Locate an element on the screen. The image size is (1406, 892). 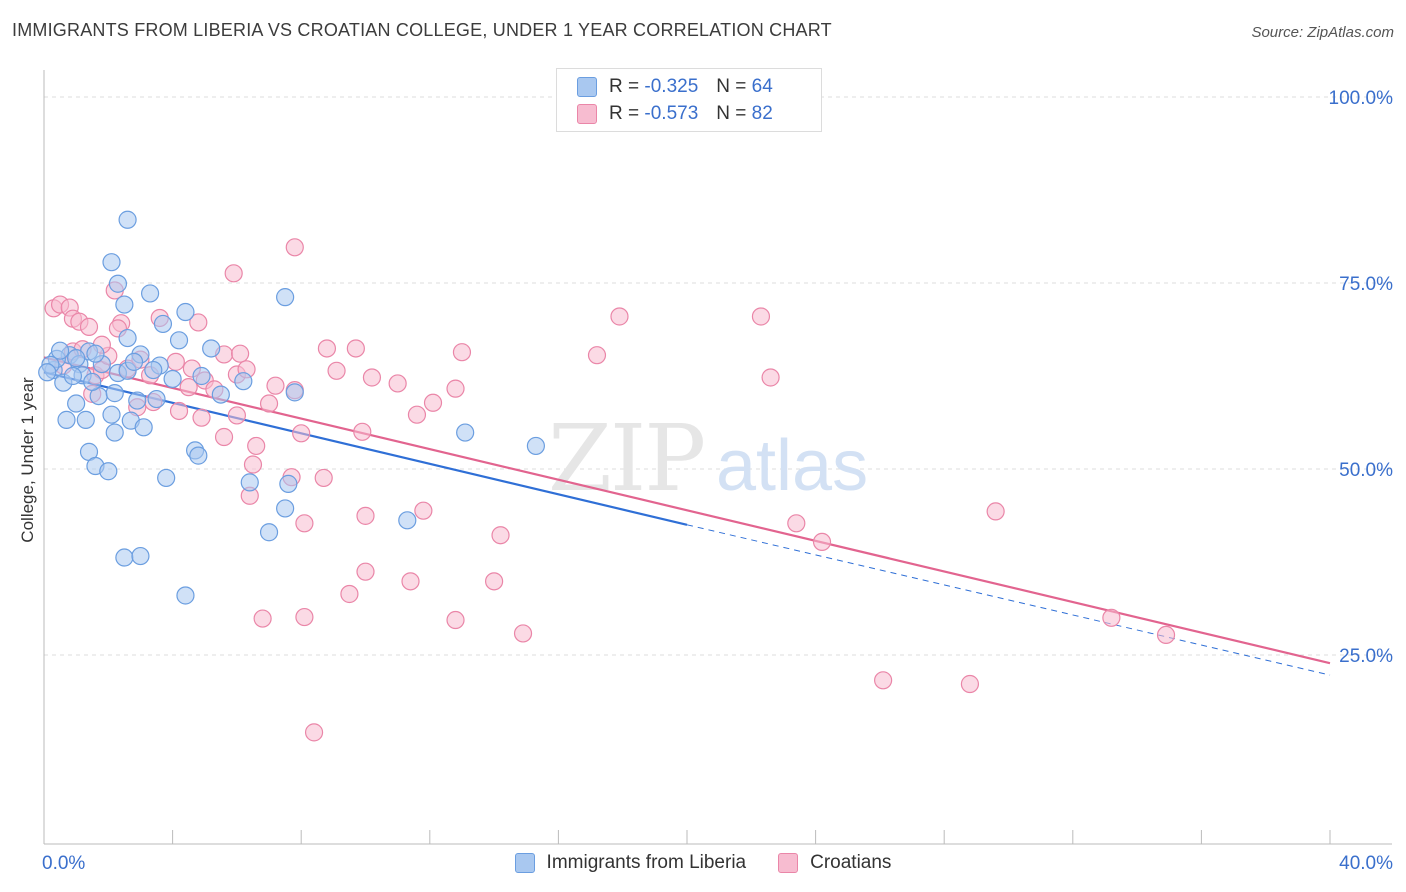
x-tick-label-max: 40.0% is located at coordinates (1366, 863).